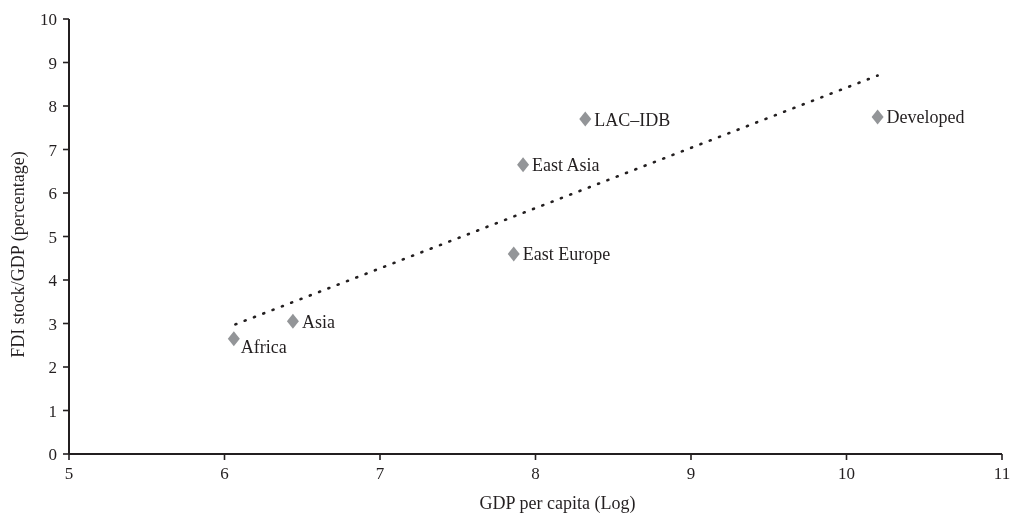  Describe the element at coordinates (52, 106) in the screenshot. I see `y-tick-label: 8` at that location.